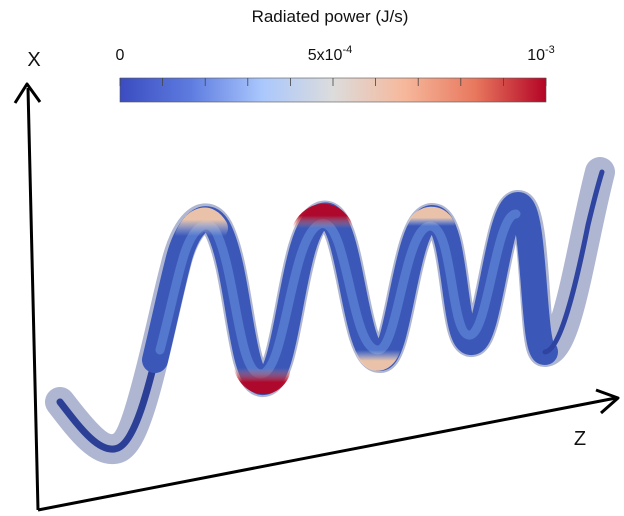 Image resolution: width=624 pixels, height=516 pixels. I want to click on z-axis-arrowhead, so click(607, 401).